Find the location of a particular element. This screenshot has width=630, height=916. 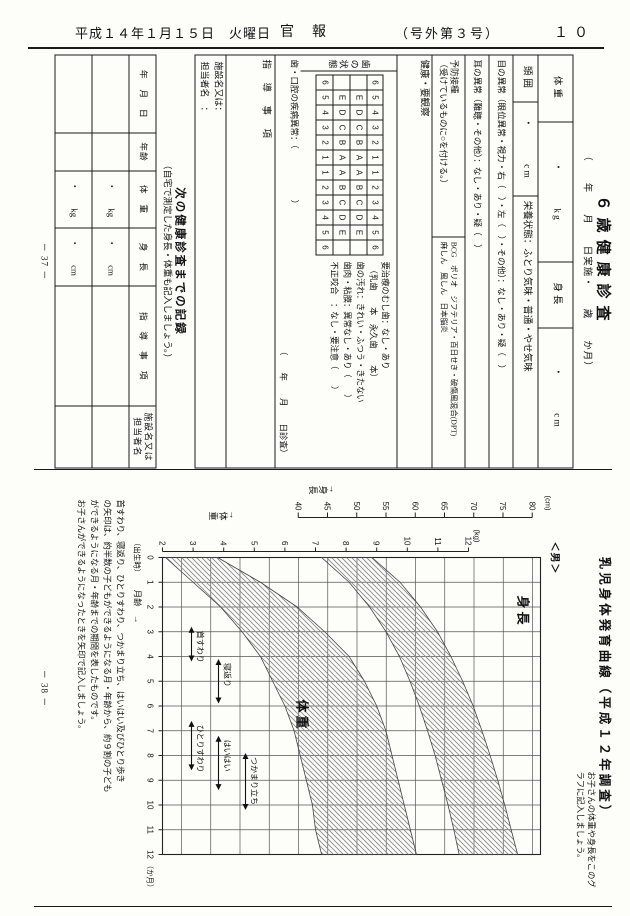

ear-abnormality-cell: 耳の異常（難聴・その他）：なし・あり・疑（ ） is located at coordinates (477, 156).